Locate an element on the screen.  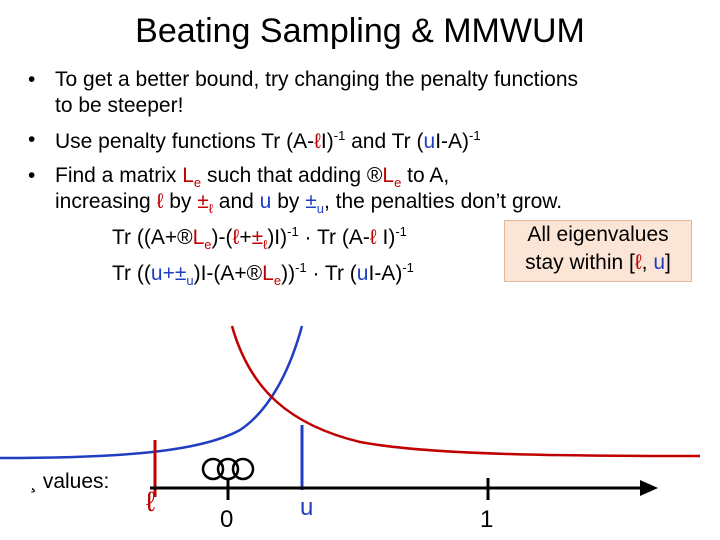
text: · Tr (A- is located at coordinates (334, 237).